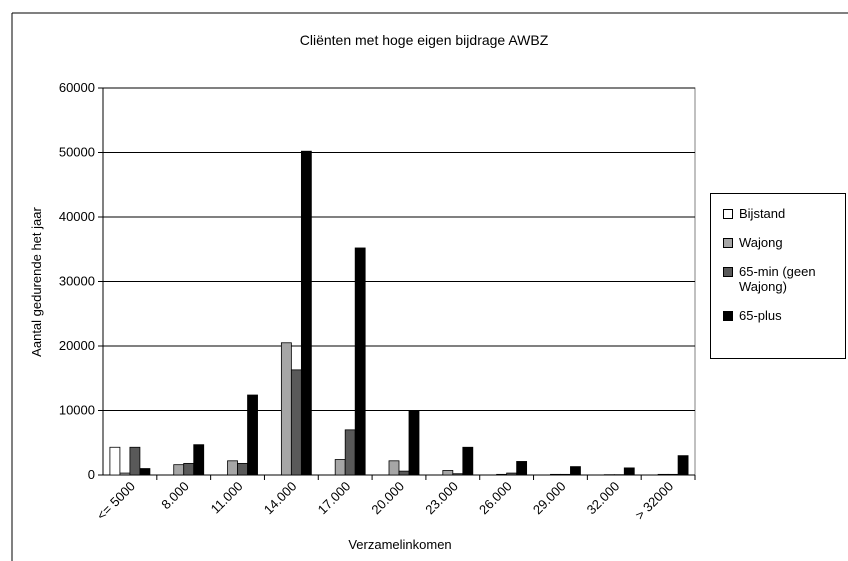 The image size is (848, 561). I want to click on x-tick-label: > 32000, so click(654, 501).